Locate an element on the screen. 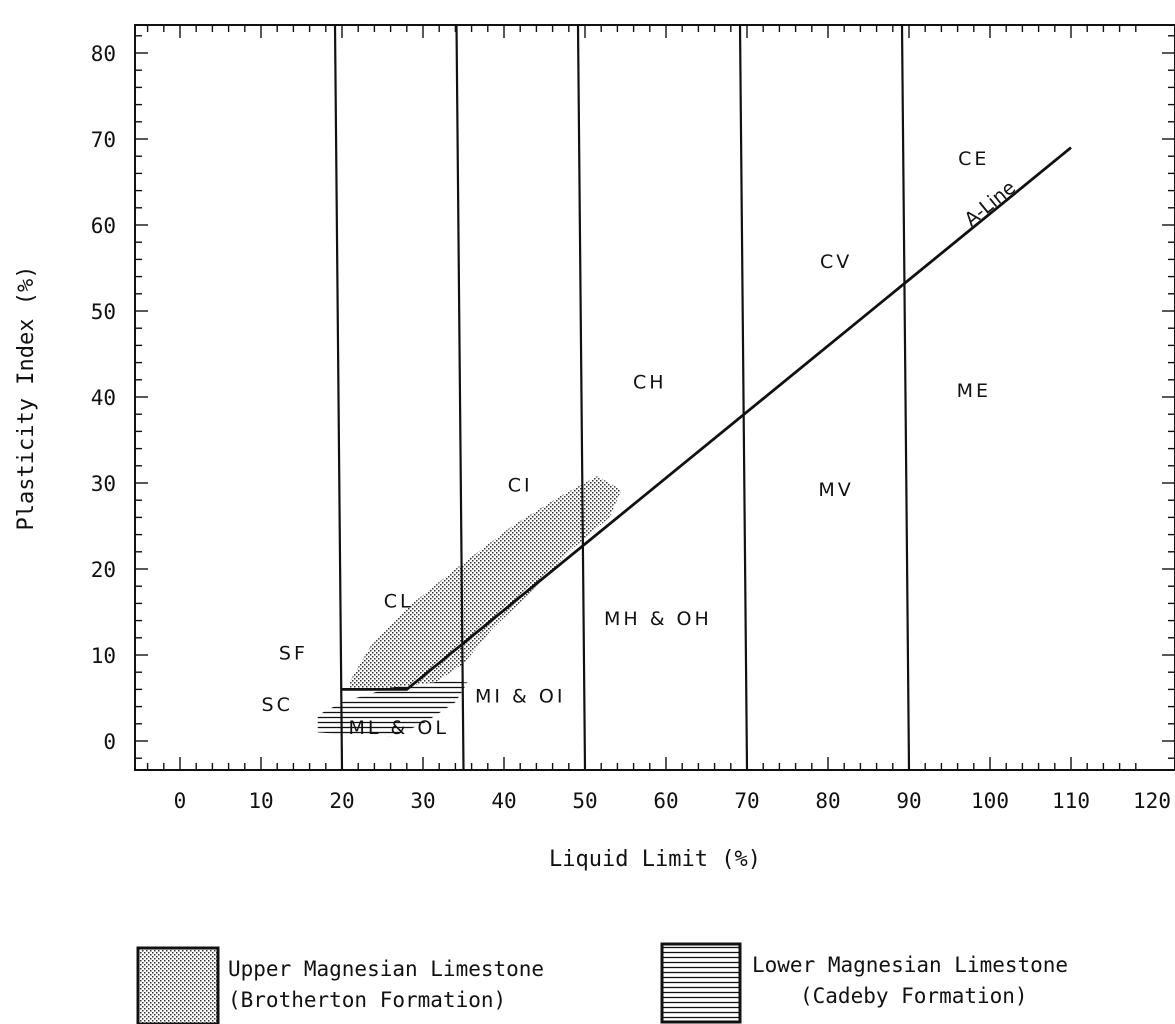  y-tick-label: 70 is located at coordinates (103, 140).